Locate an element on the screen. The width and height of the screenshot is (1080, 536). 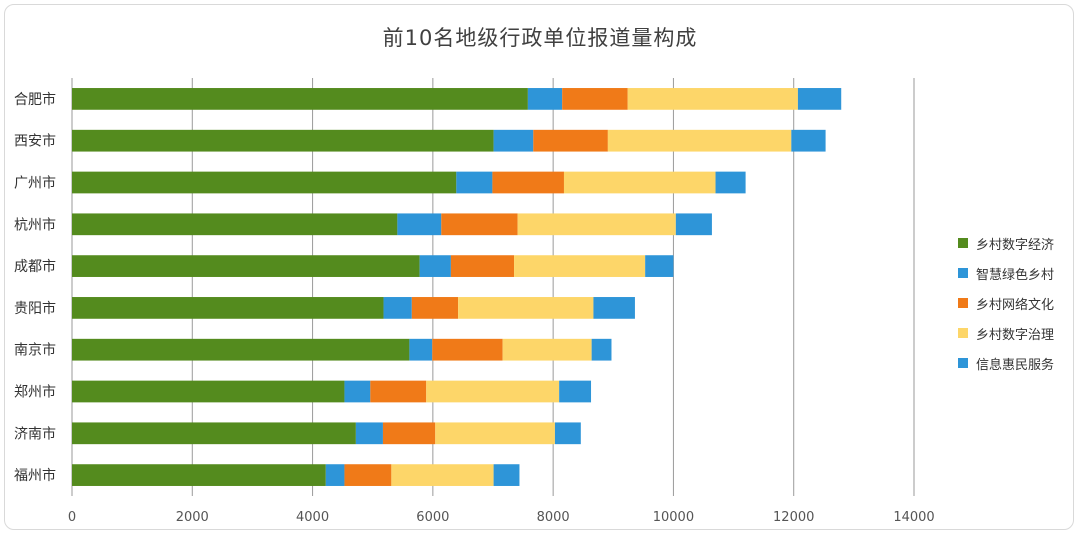
chart-title: 前10名地级行政单位报道量构成 is located at coordinates (540, 38).